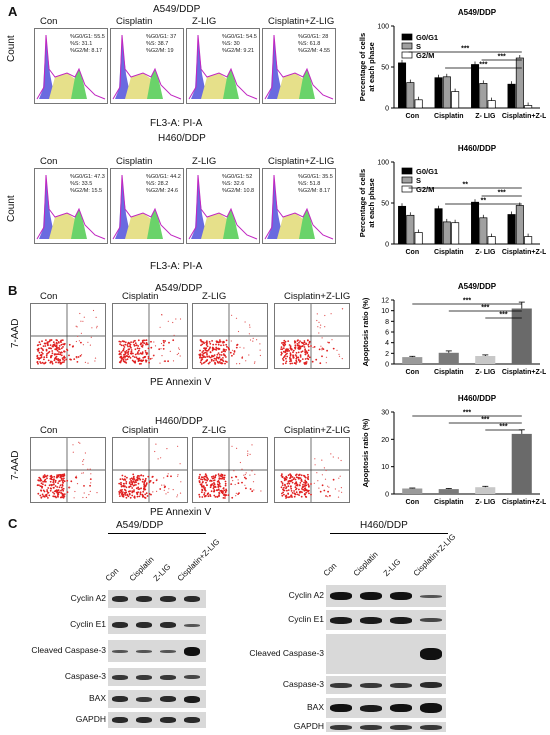  Describe the element at coordinates (484, 201) in the screenshot. I see `significance-label: **` at that location.